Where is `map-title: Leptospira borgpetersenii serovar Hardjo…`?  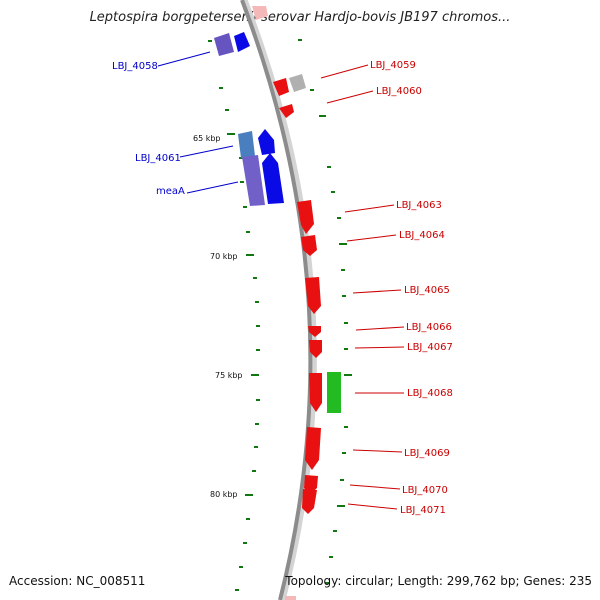
map-title: Leptospira borgpetersenii serovar Hardjo… is located at coordinates (300, 17).